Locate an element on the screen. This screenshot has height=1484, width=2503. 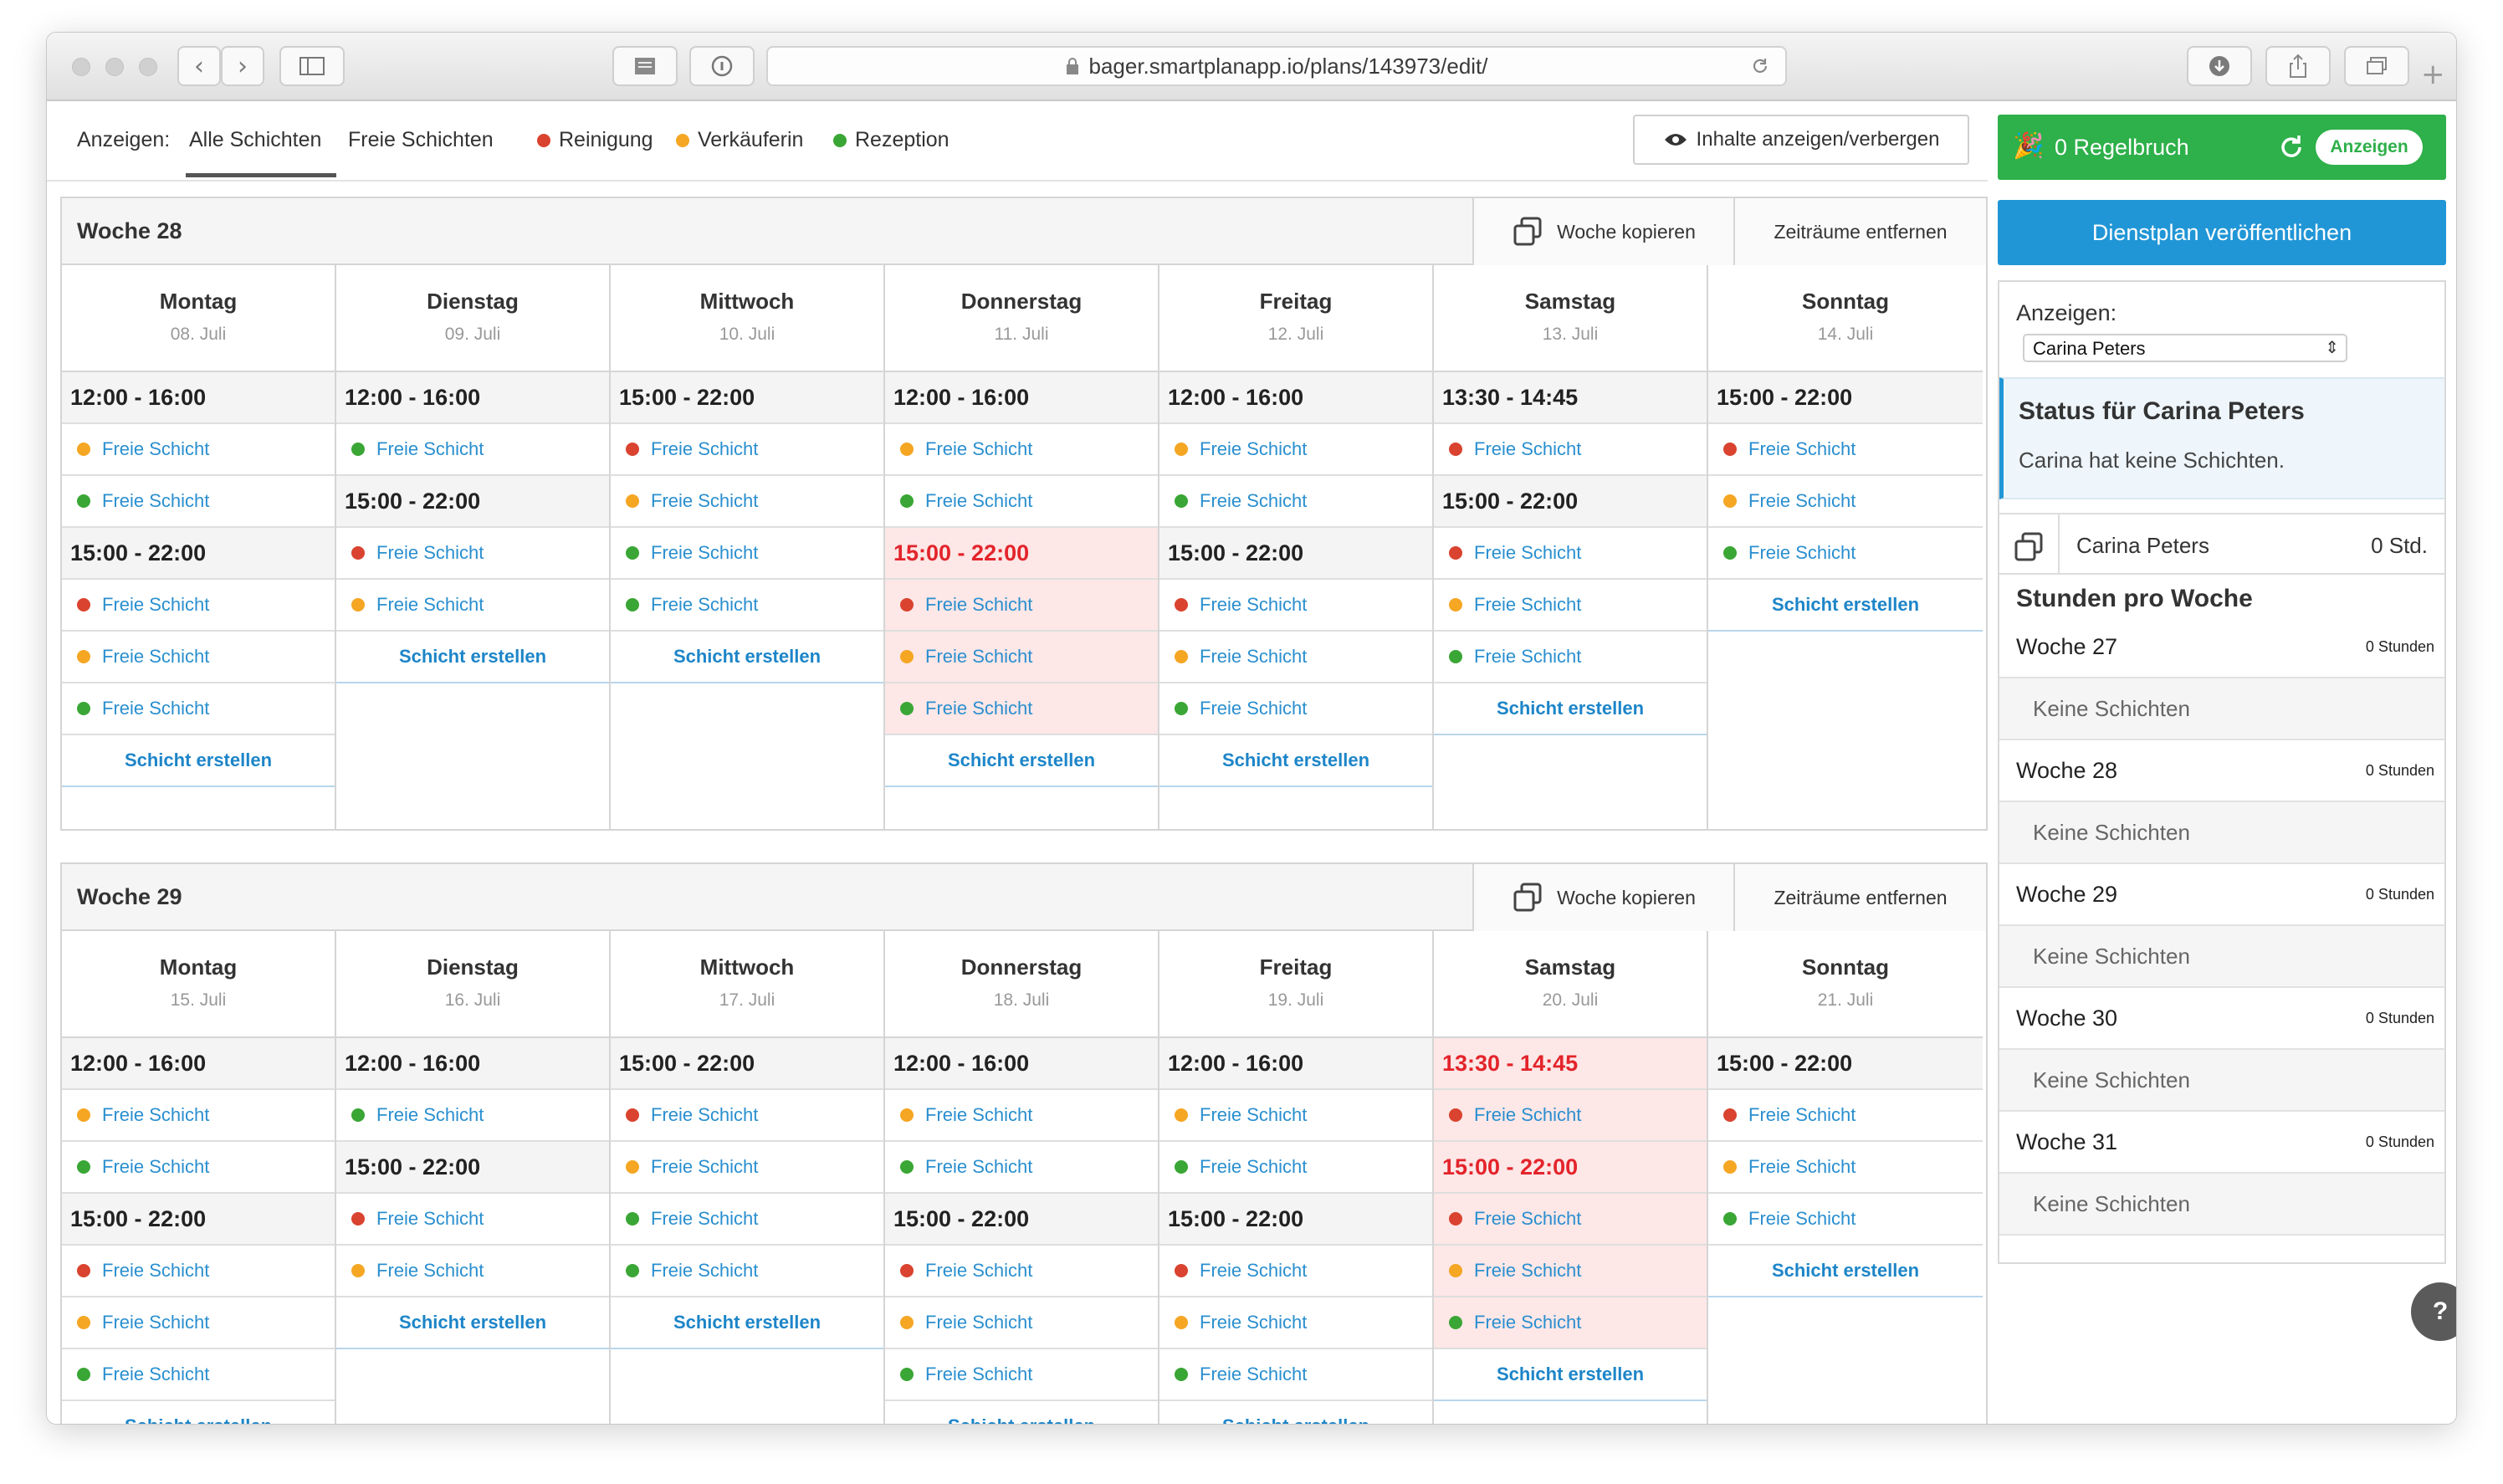
toggle-content-button: Inhalte anzeigen/verbergen is located at coordinates (1801, 140).